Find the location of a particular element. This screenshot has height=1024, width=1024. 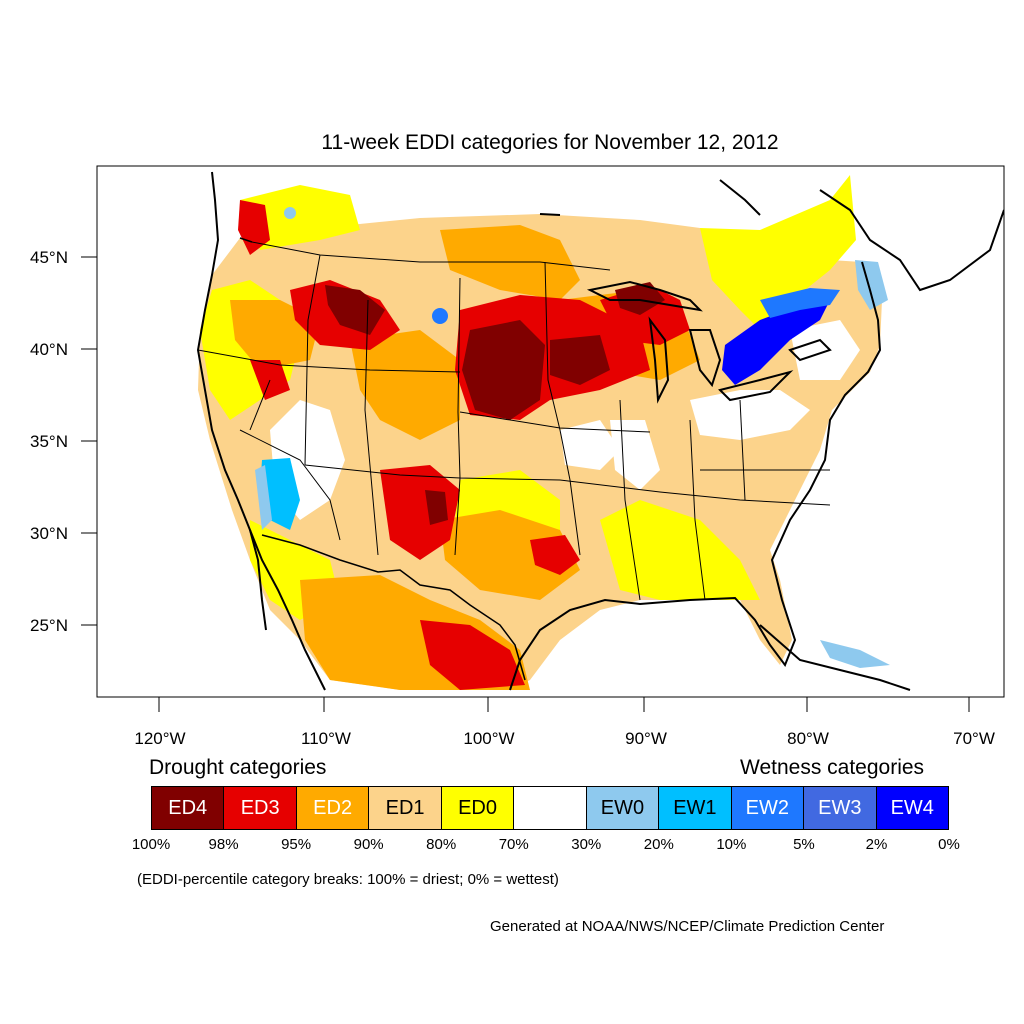

y-tick-label: 35°N is located at coordinates (49, 441).